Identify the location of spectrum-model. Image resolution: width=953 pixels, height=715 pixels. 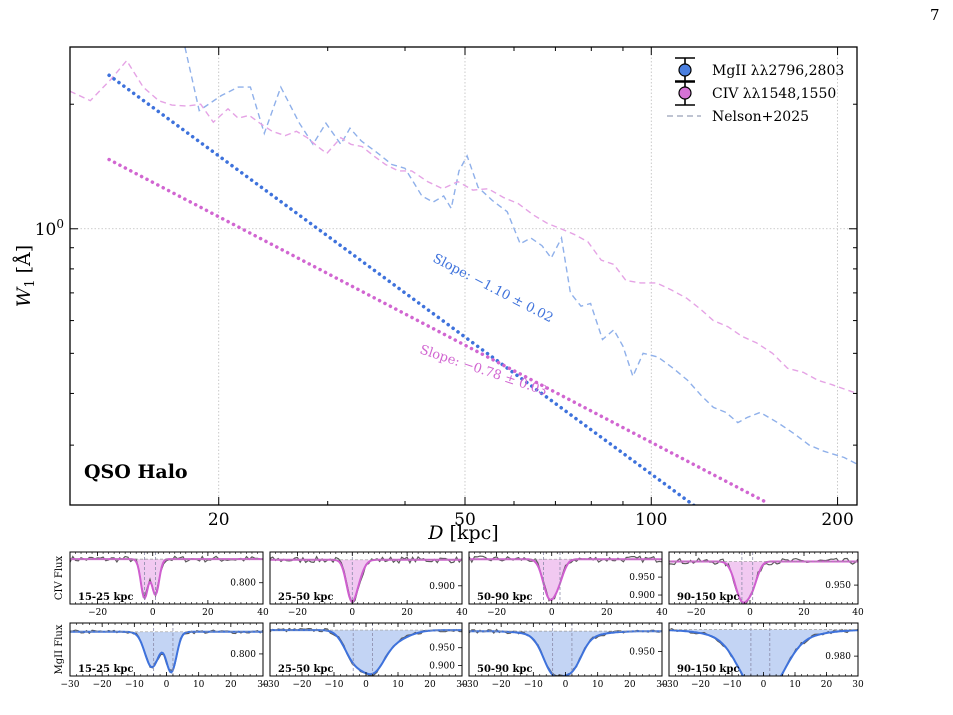
(763, 652).